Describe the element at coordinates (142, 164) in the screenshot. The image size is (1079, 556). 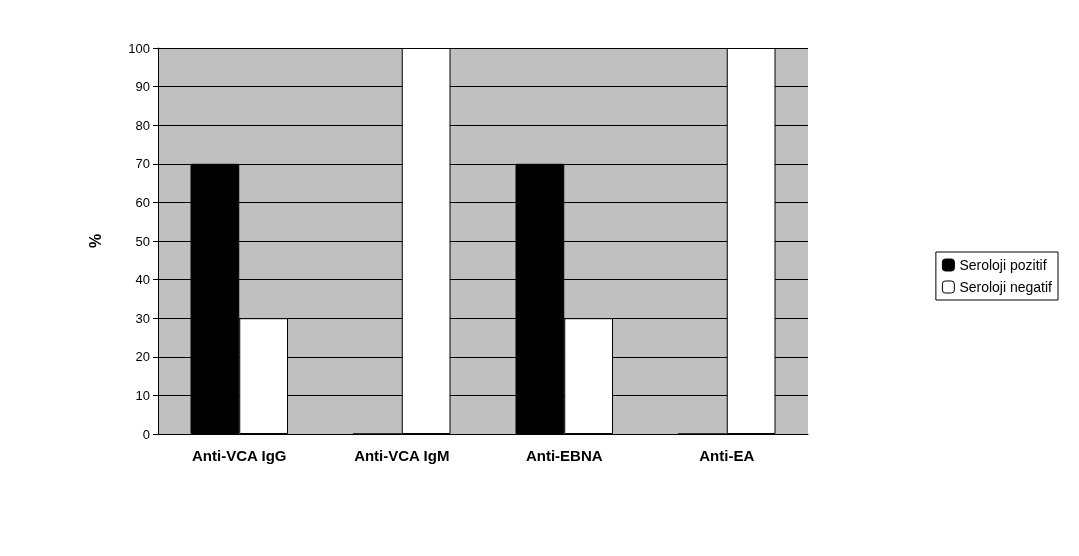
I see `y-tick-label: 70` at that location.